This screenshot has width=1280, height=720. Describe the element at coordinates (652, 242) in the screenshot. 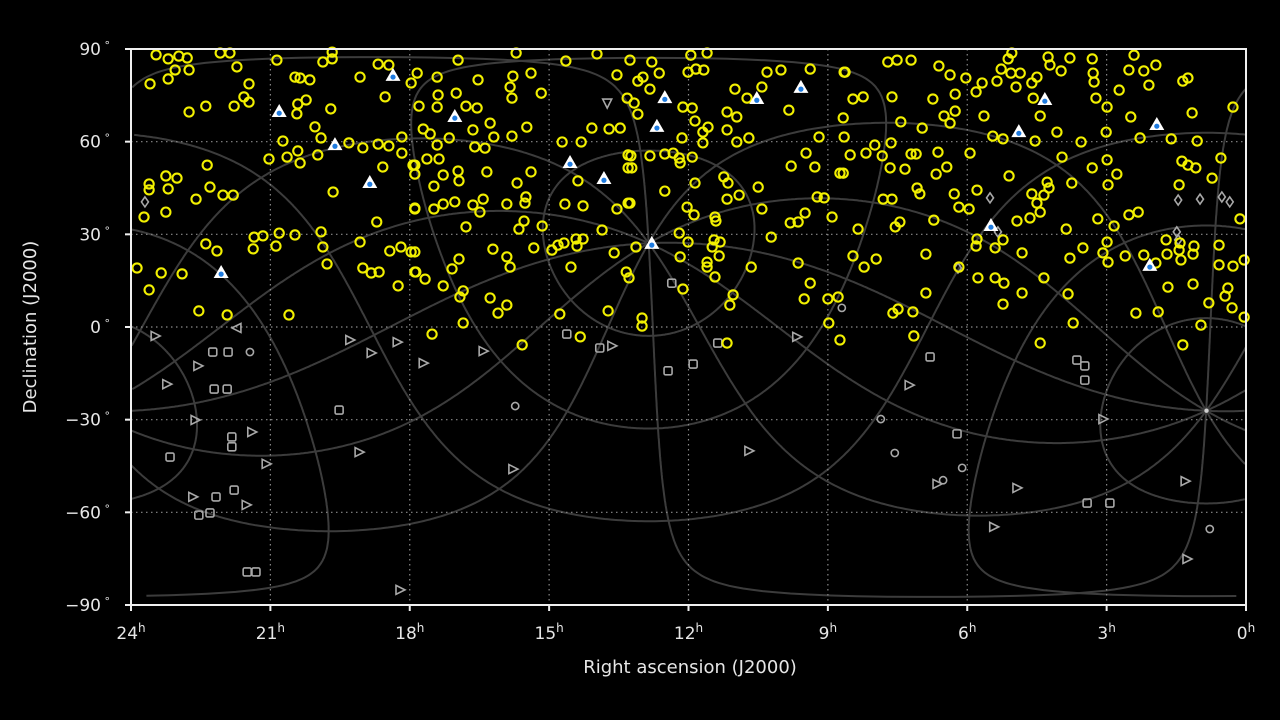

I see `blue-triangle-marker` at that location.